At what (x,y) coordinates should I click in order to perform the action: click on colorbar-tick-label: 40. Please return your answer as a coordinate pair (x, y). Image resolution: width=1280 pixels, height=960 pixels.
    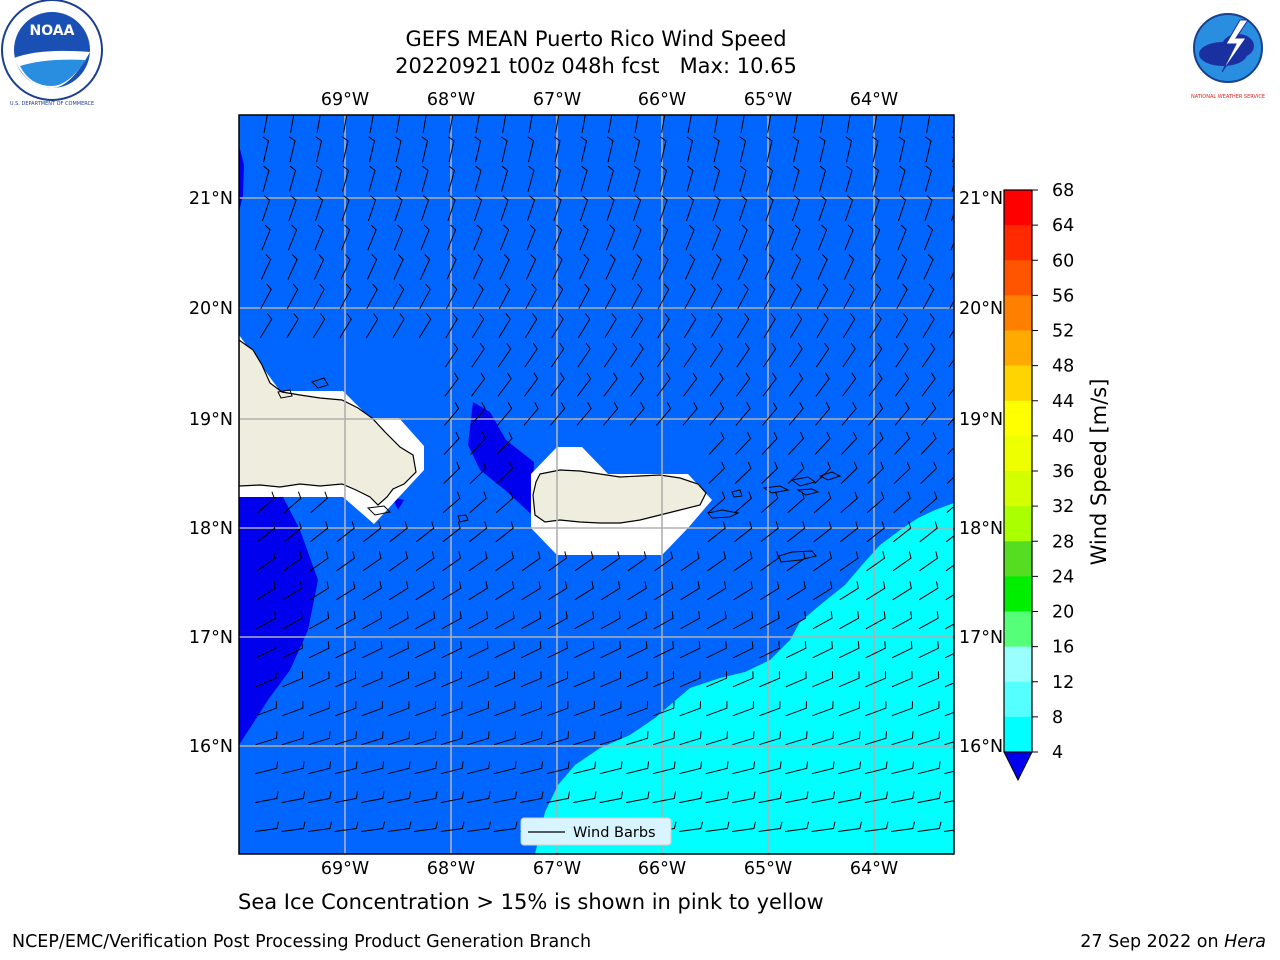
    Looking at the image, I should click on (1063, 437).